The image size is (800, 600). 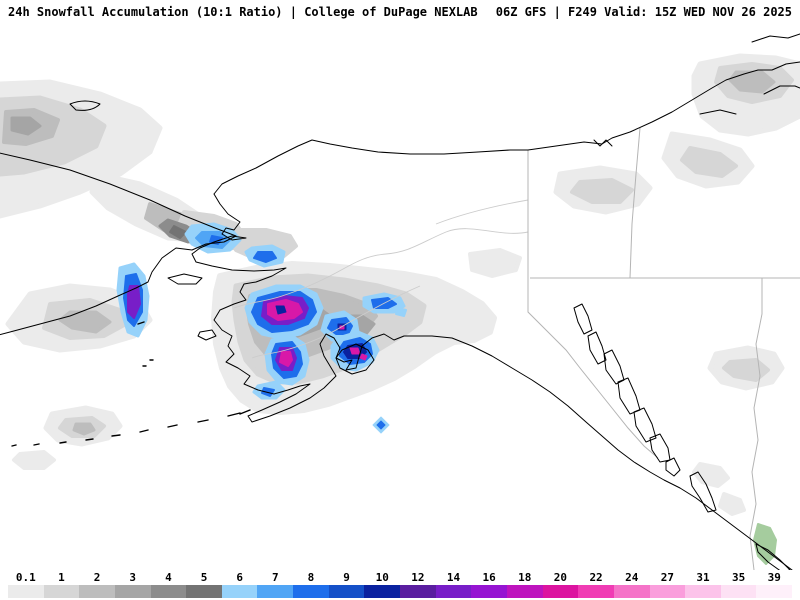 I want to click on coast-alexander-archipelago, so click(x=627, y=390).